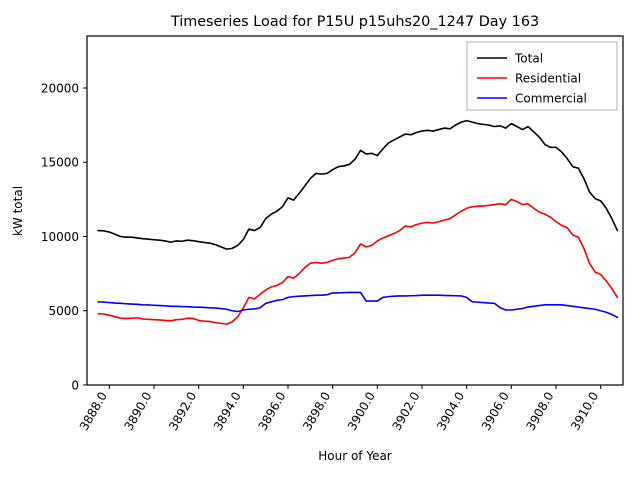  Describe the element at coordinates (227, 411) in the screenshot. I see `x-tick-label: 3894.0` at that location.